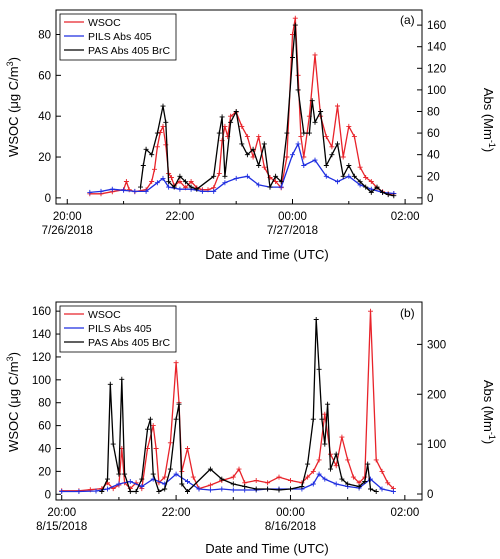 The image size is (500, 559). I want to click on legend-label-wsoc: WSOC, so click(104, 23).